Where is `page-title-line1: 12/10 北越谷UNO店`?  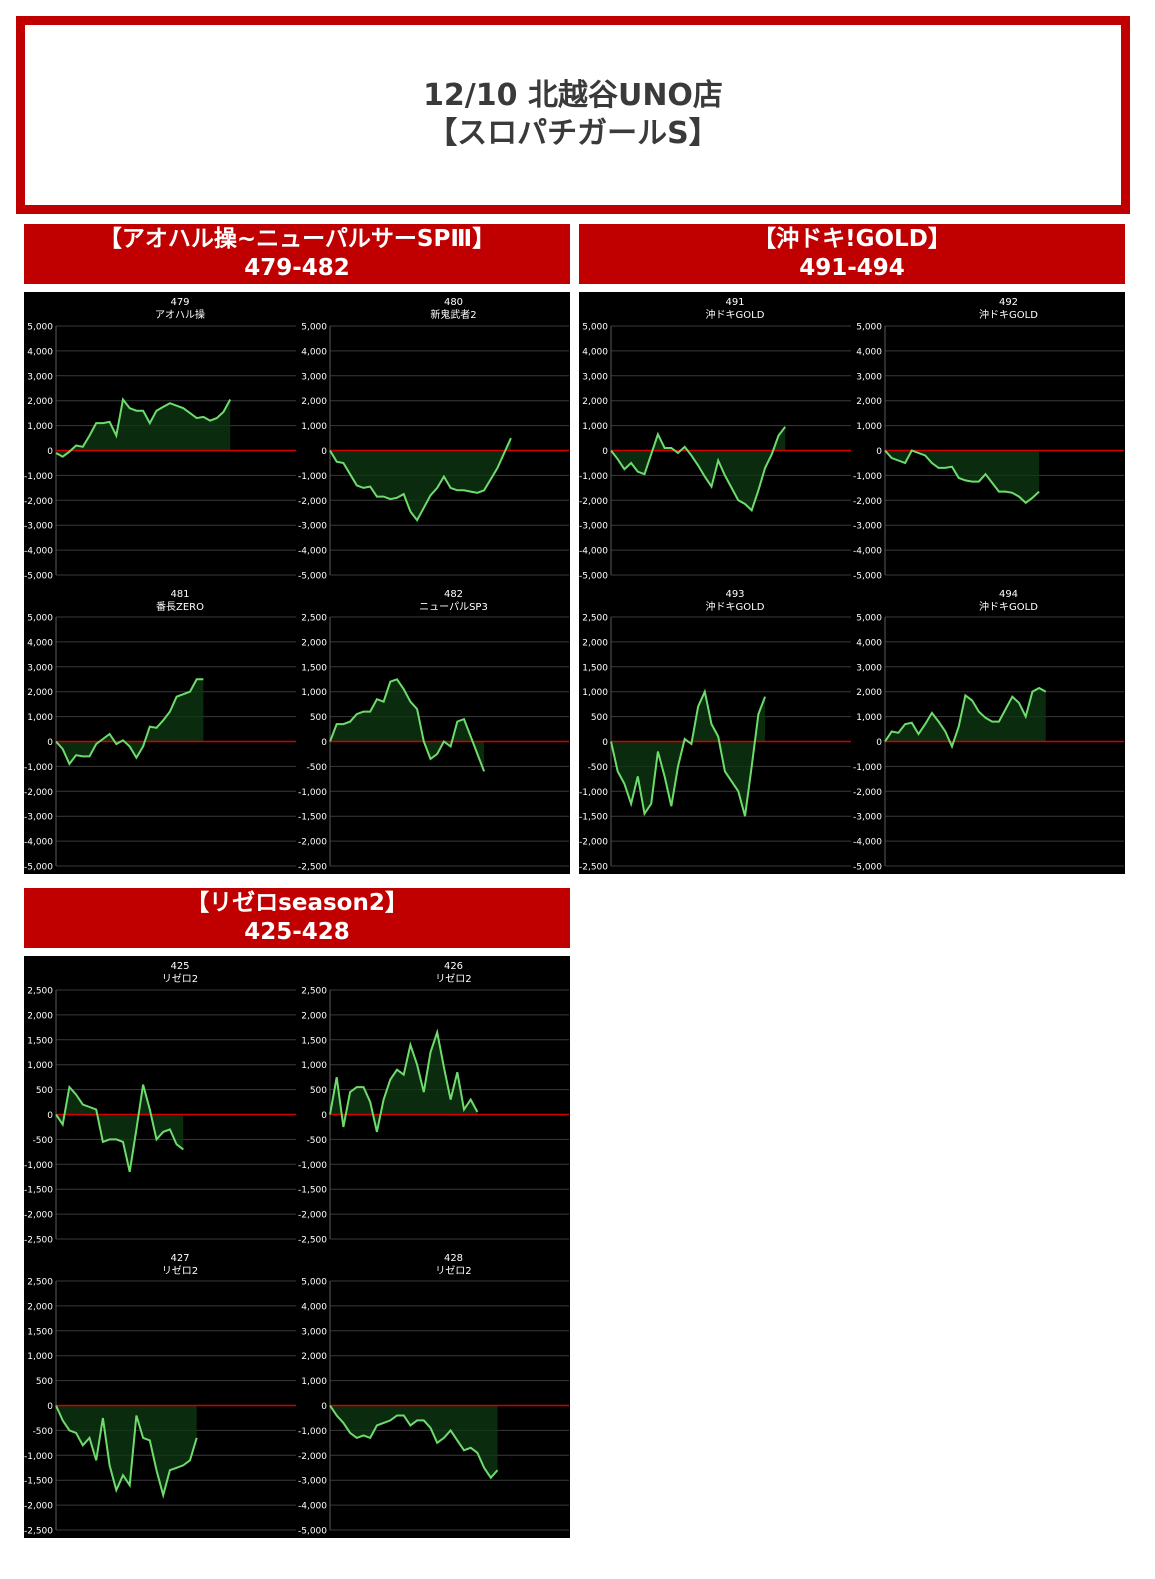 page-title-line1: 12/10 北越谷UNO店 is located at coordinates (573, 95).